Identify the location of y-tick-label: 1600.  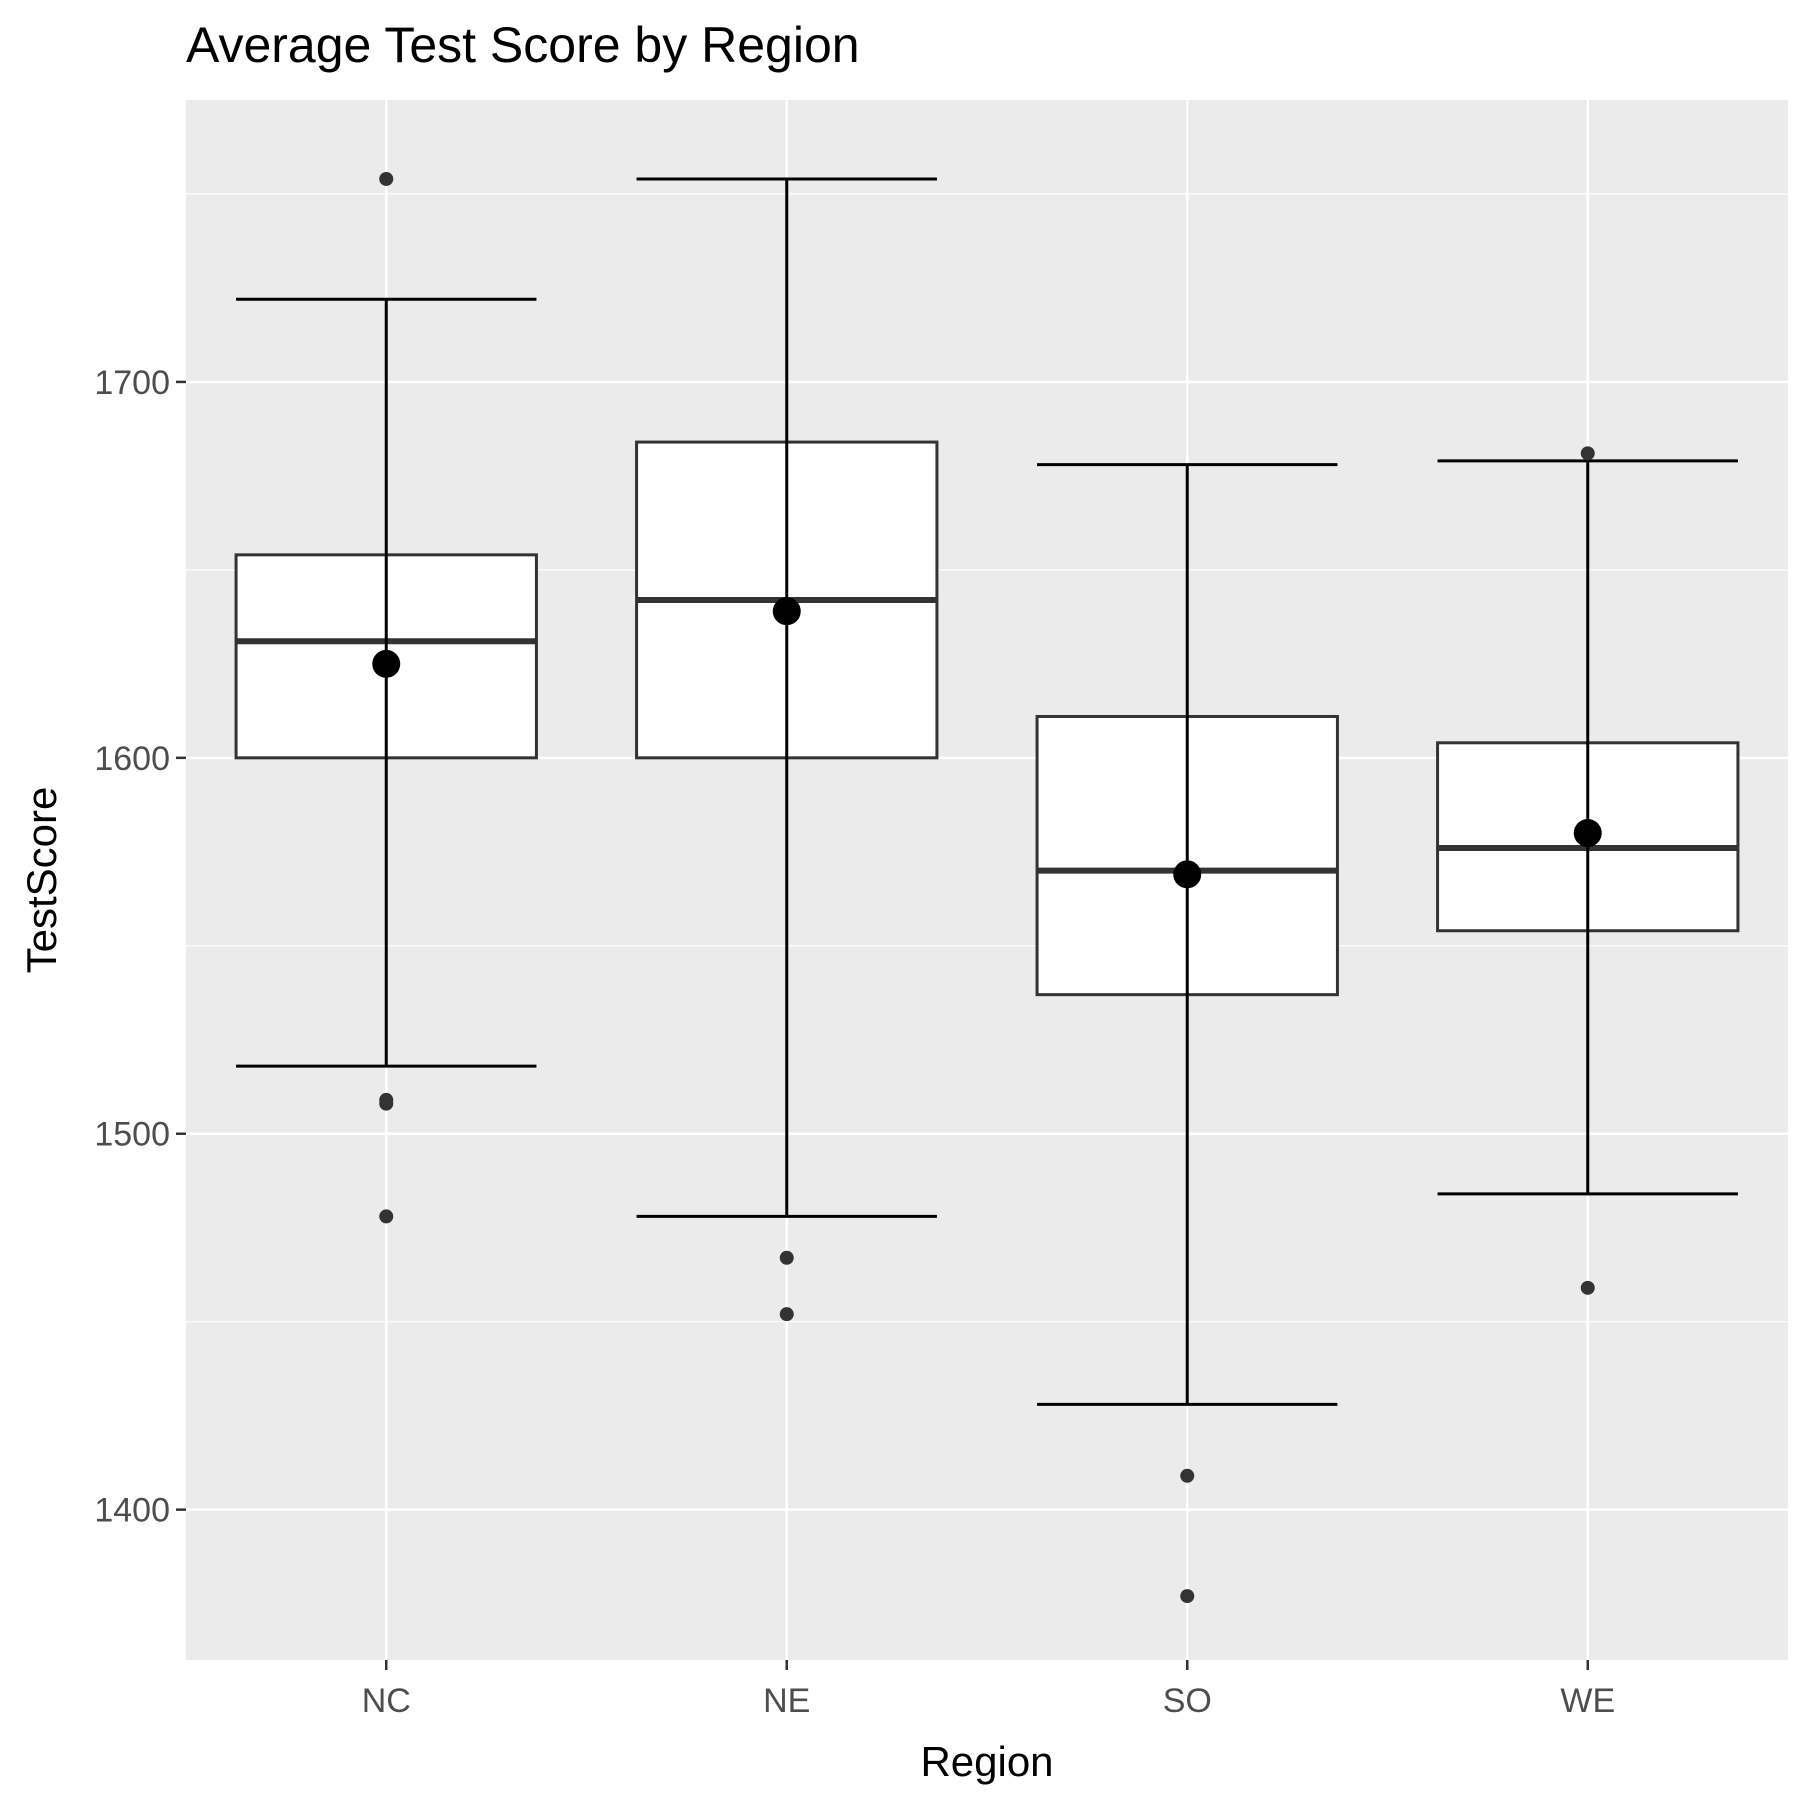
(132, 759).